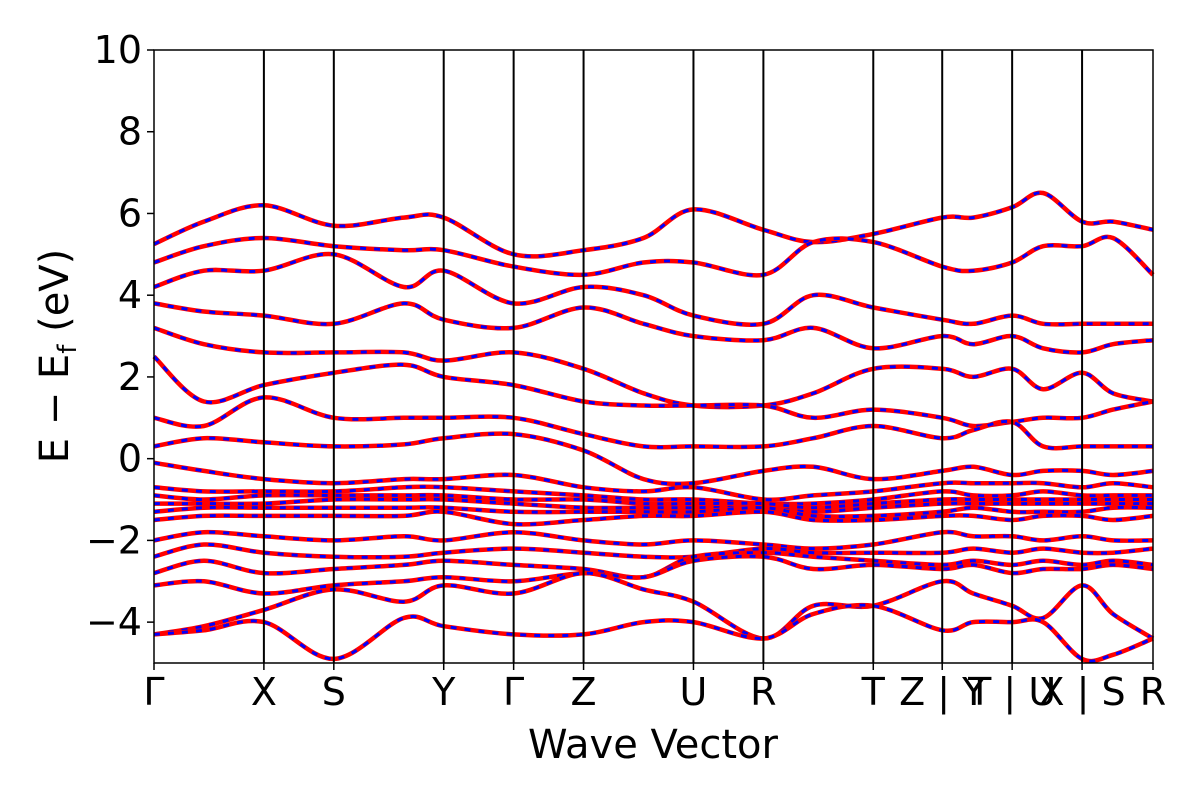 The image size is (1200, 800). I want to click on x-axis-title: Wave Vector, so click(653, 745).